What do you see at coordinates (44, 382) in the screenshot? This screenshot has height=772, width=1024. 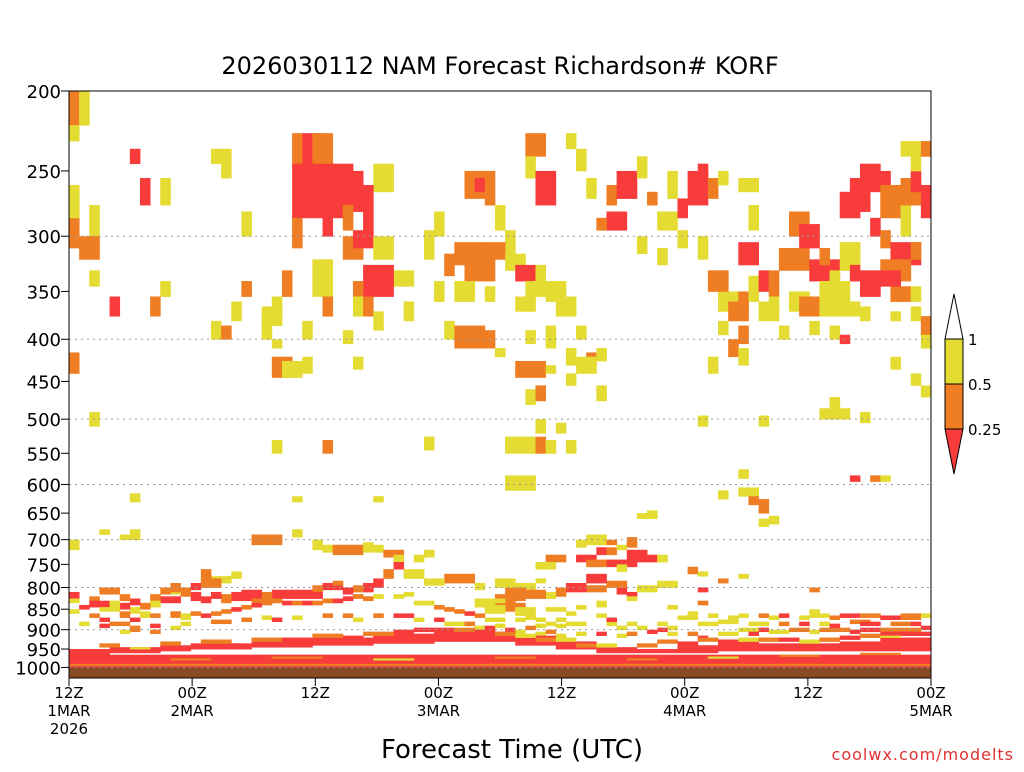 I see `y-tick-label: 450` at bounding box center [44, 382].